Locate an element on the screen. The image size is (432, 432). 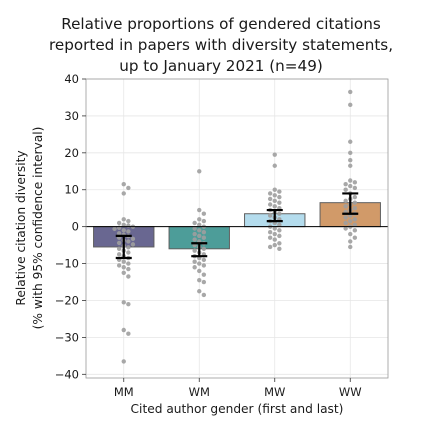
chart-title-line-3: up to January 2021 (n=49) is located at coordinates (221, 66).